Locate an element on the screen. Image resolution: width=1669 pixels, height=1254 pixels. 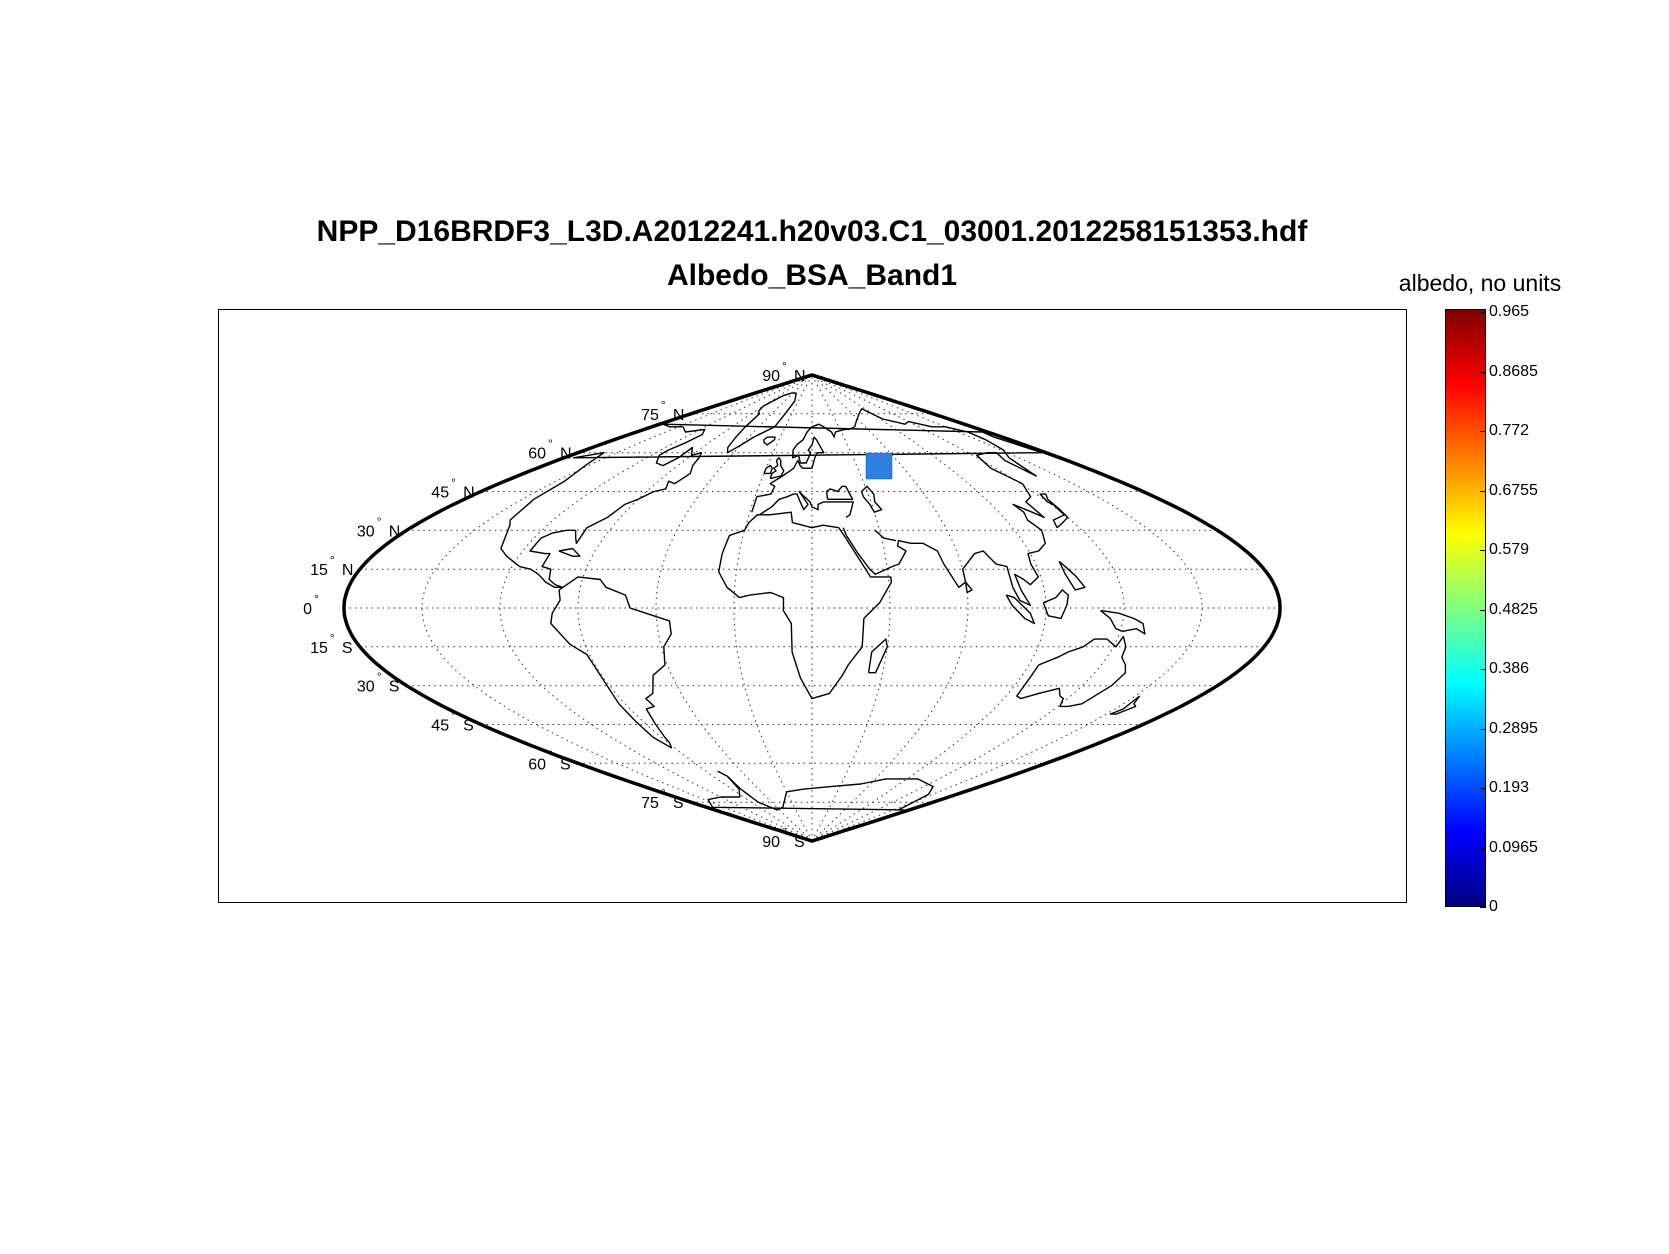
colorbar-tick-label: 0.193 is located at coordinates (1509, 787).